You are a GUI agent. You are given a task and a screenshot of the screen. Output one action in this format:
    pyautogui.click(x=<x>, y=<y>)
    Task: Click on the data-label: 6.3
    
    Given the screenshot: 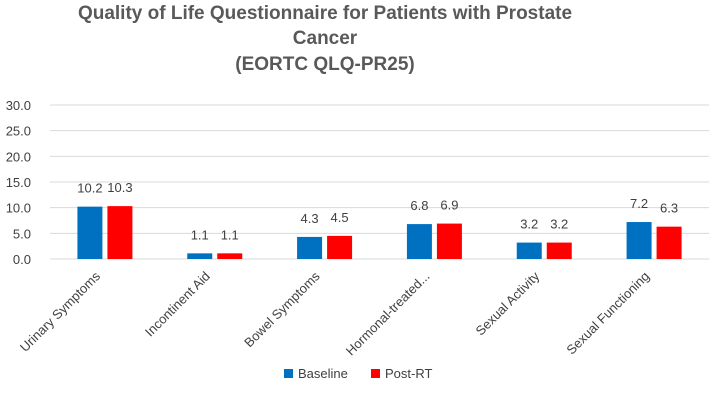 What is the action you would take?
    pyautogui.click(x=669, y=208)
    